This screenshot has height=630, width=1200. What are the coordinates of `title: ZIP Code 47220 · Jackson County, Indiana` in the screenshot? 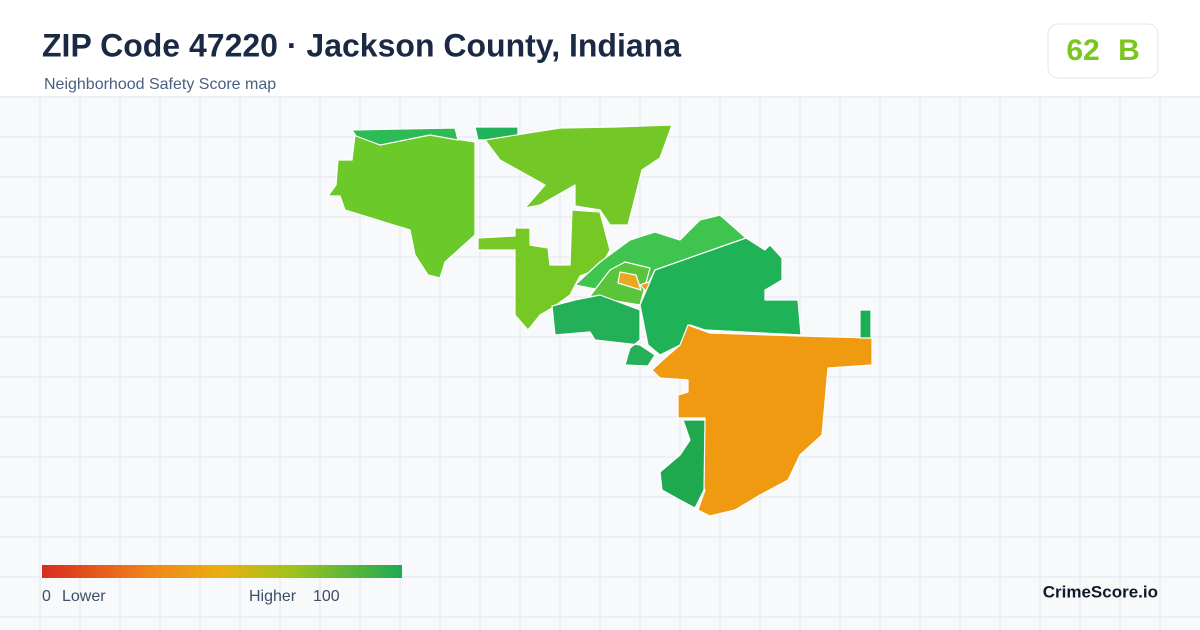 It's located at (361, 45).